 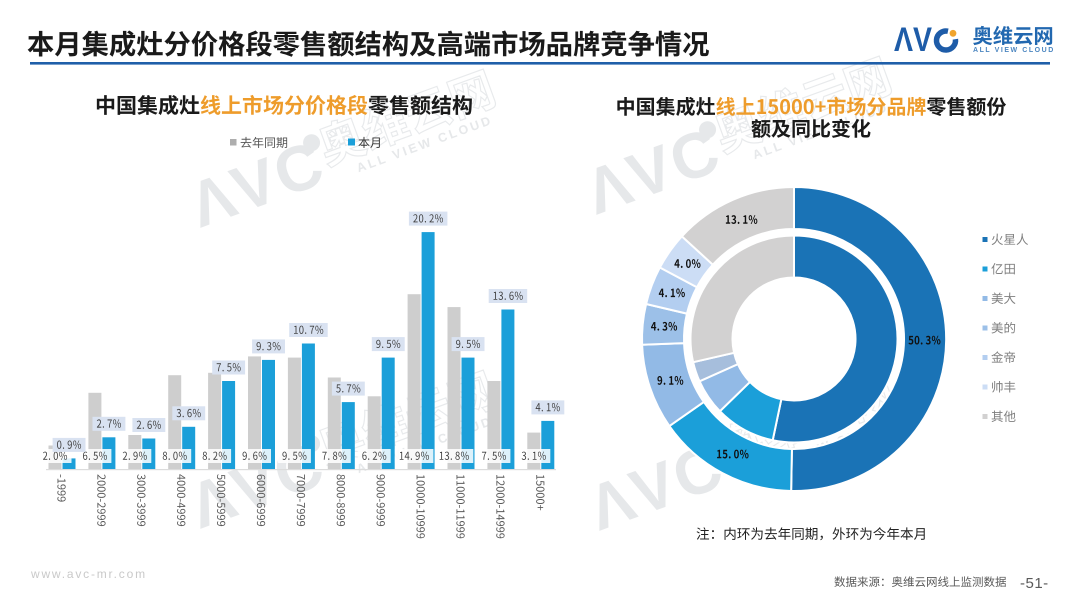 What do you see at coordinates (1034, 583) in the screenshot?
I see `svg-text: -51-` at bounding box center [1034, 583].